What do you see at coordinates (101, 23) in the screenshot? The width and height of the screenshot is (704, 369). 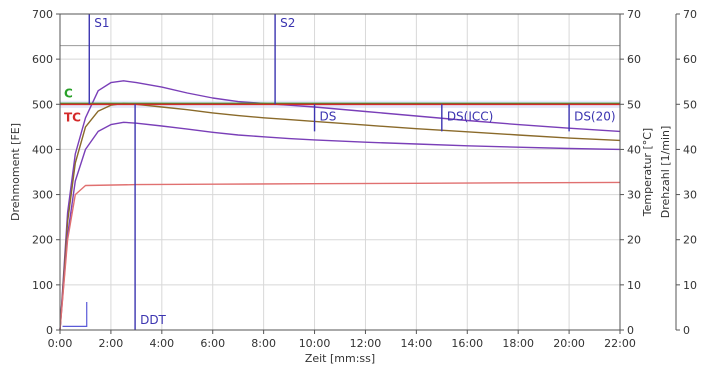 I see `event-marker-label: S1` at bounding box center [101, 23].